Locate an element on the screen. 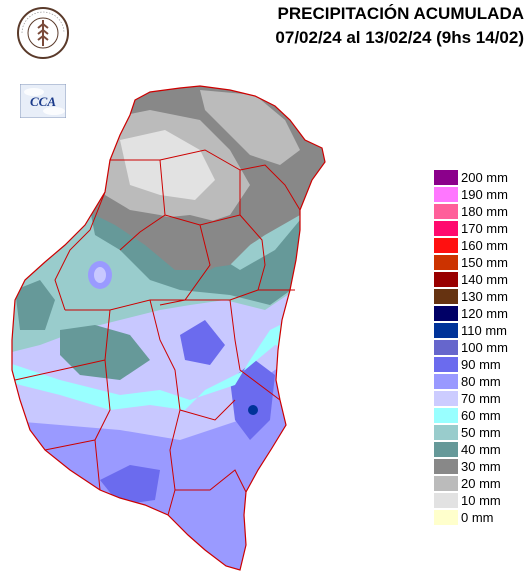  legend-item: 170 mm is located at coordinates (482, 229).